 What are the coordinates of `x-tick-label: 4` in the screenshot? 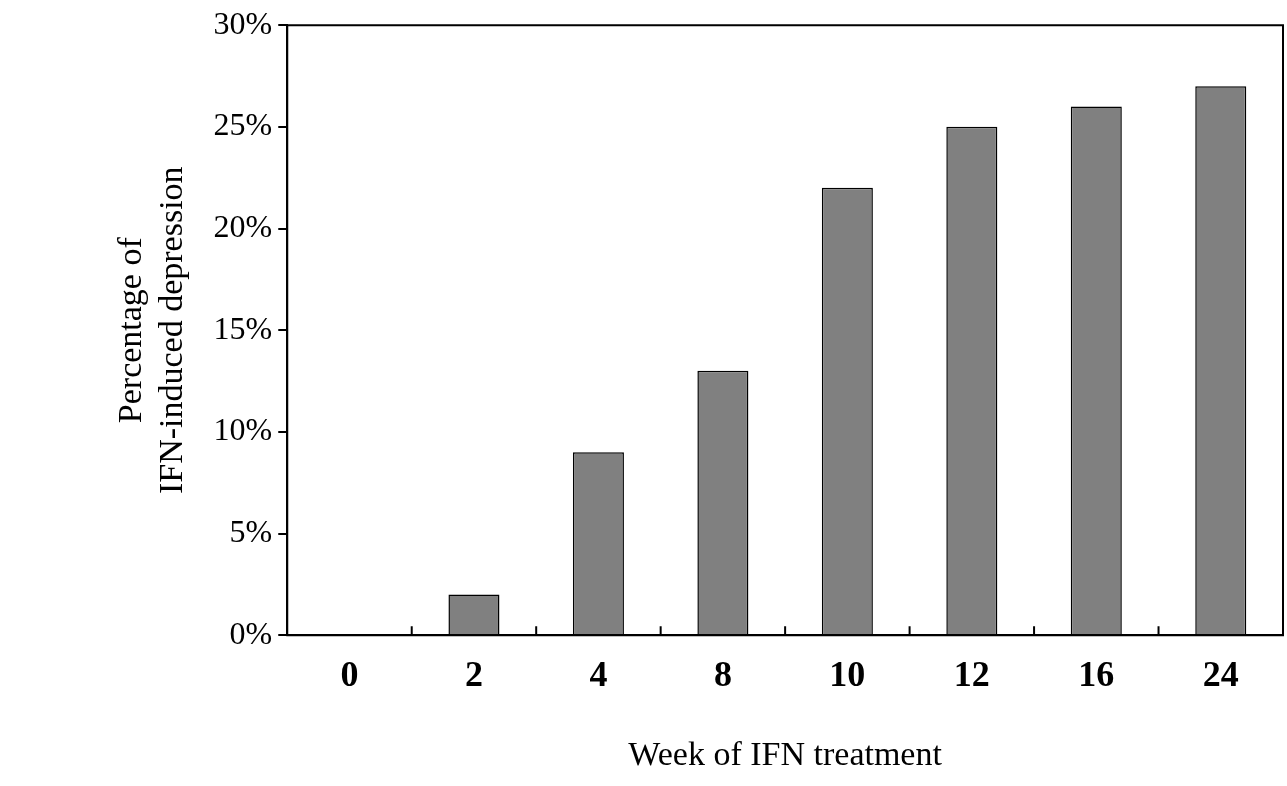 It's located at (598, 674).